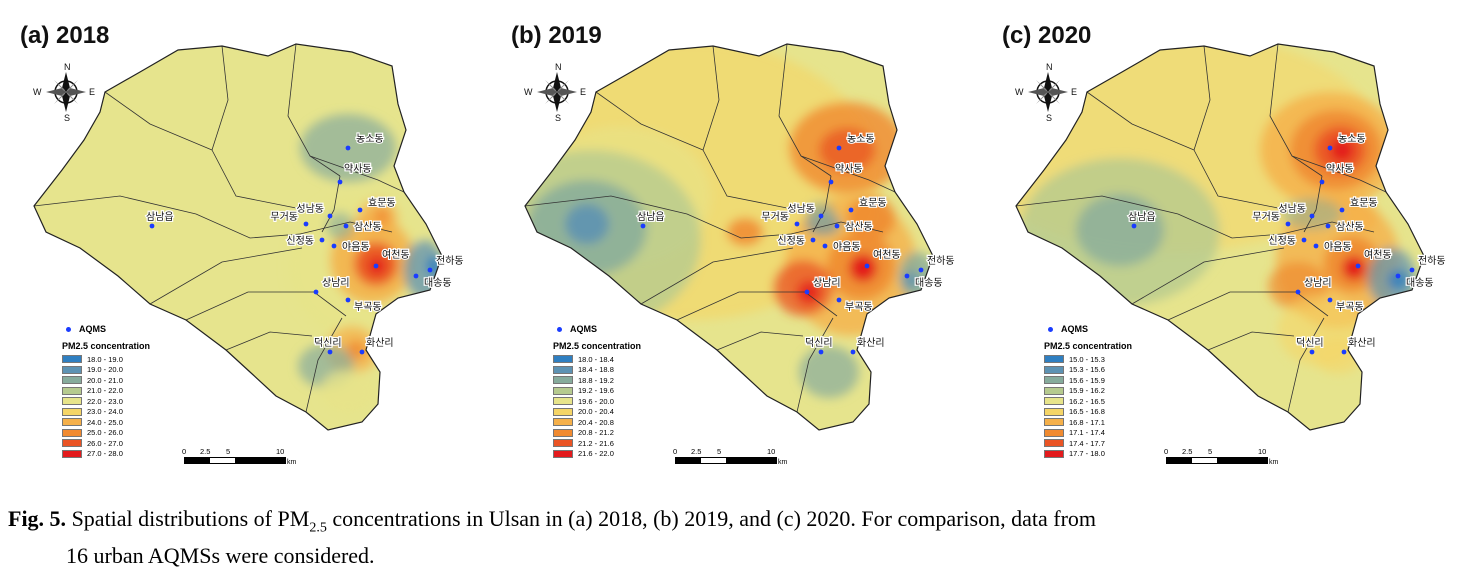 The height and width of the screenshot is (583, 1474). Describe the element at coordinates (1087, 359) in the screenshot. I see `legend-bin-label: 15.0 - 15.3` at that location.